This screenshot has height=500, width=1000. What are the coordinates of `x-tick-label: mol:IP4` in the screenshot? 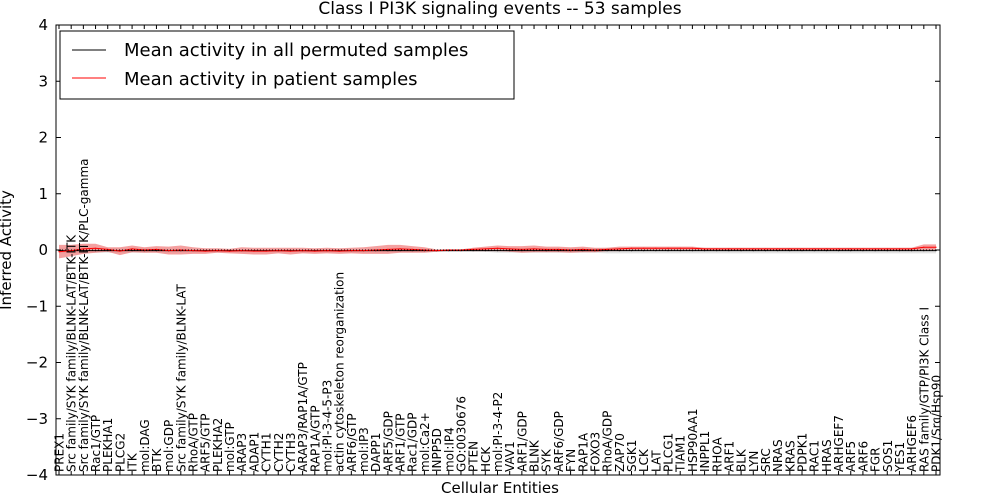 It's located at (449, 449).